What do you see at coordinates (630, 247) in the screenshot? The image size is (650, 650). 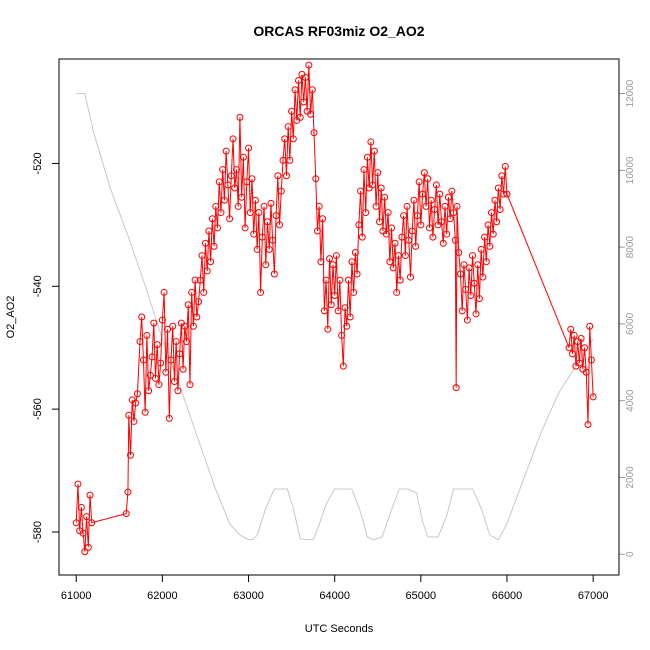 I see `y2-tick-label: 8000` at bounding box center [630, 247].